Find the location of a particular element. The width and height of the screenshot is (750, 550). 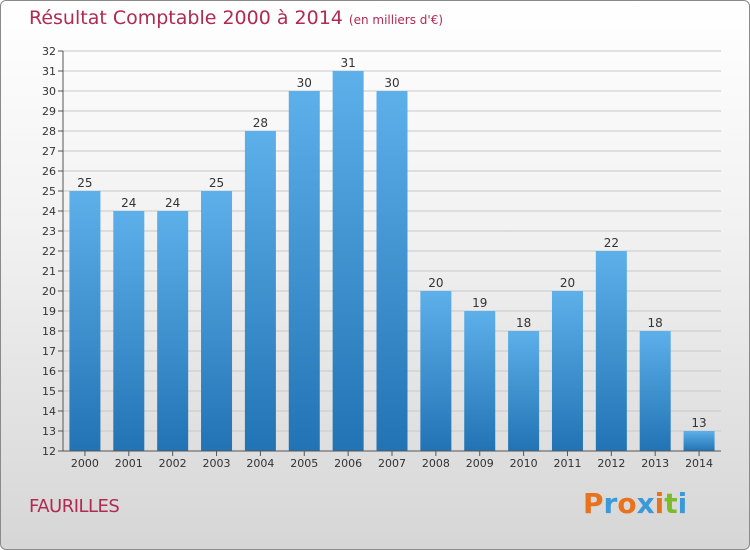

y-tick-label: 15 is located at coordinates (49, 391).